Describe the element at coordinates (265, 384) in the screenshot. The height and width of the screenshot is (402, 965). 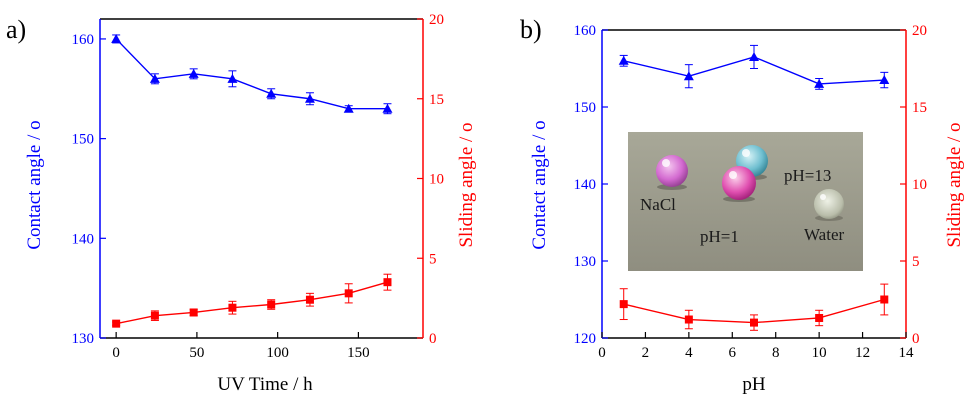
I see `chart-a-x-axis-title: UV Time / h` at that location.